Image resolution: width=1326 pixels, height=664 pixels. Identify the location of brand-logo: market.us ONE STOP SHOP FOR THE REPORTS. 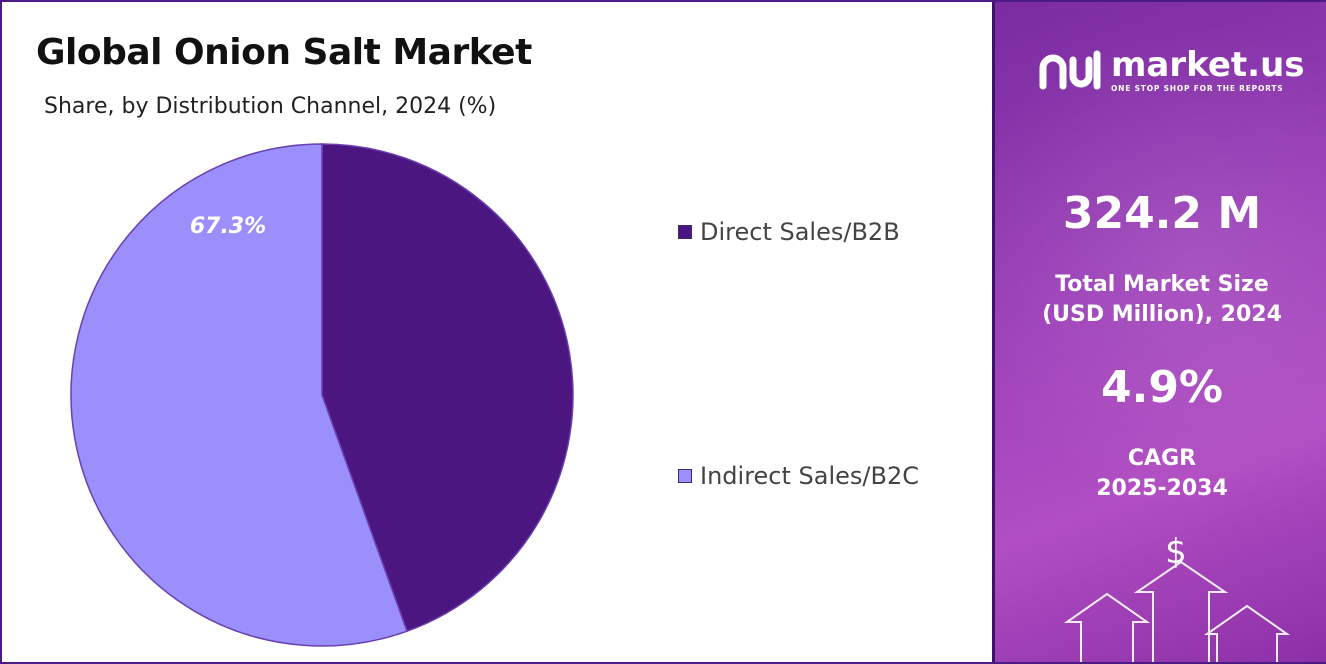
(1171, 70).